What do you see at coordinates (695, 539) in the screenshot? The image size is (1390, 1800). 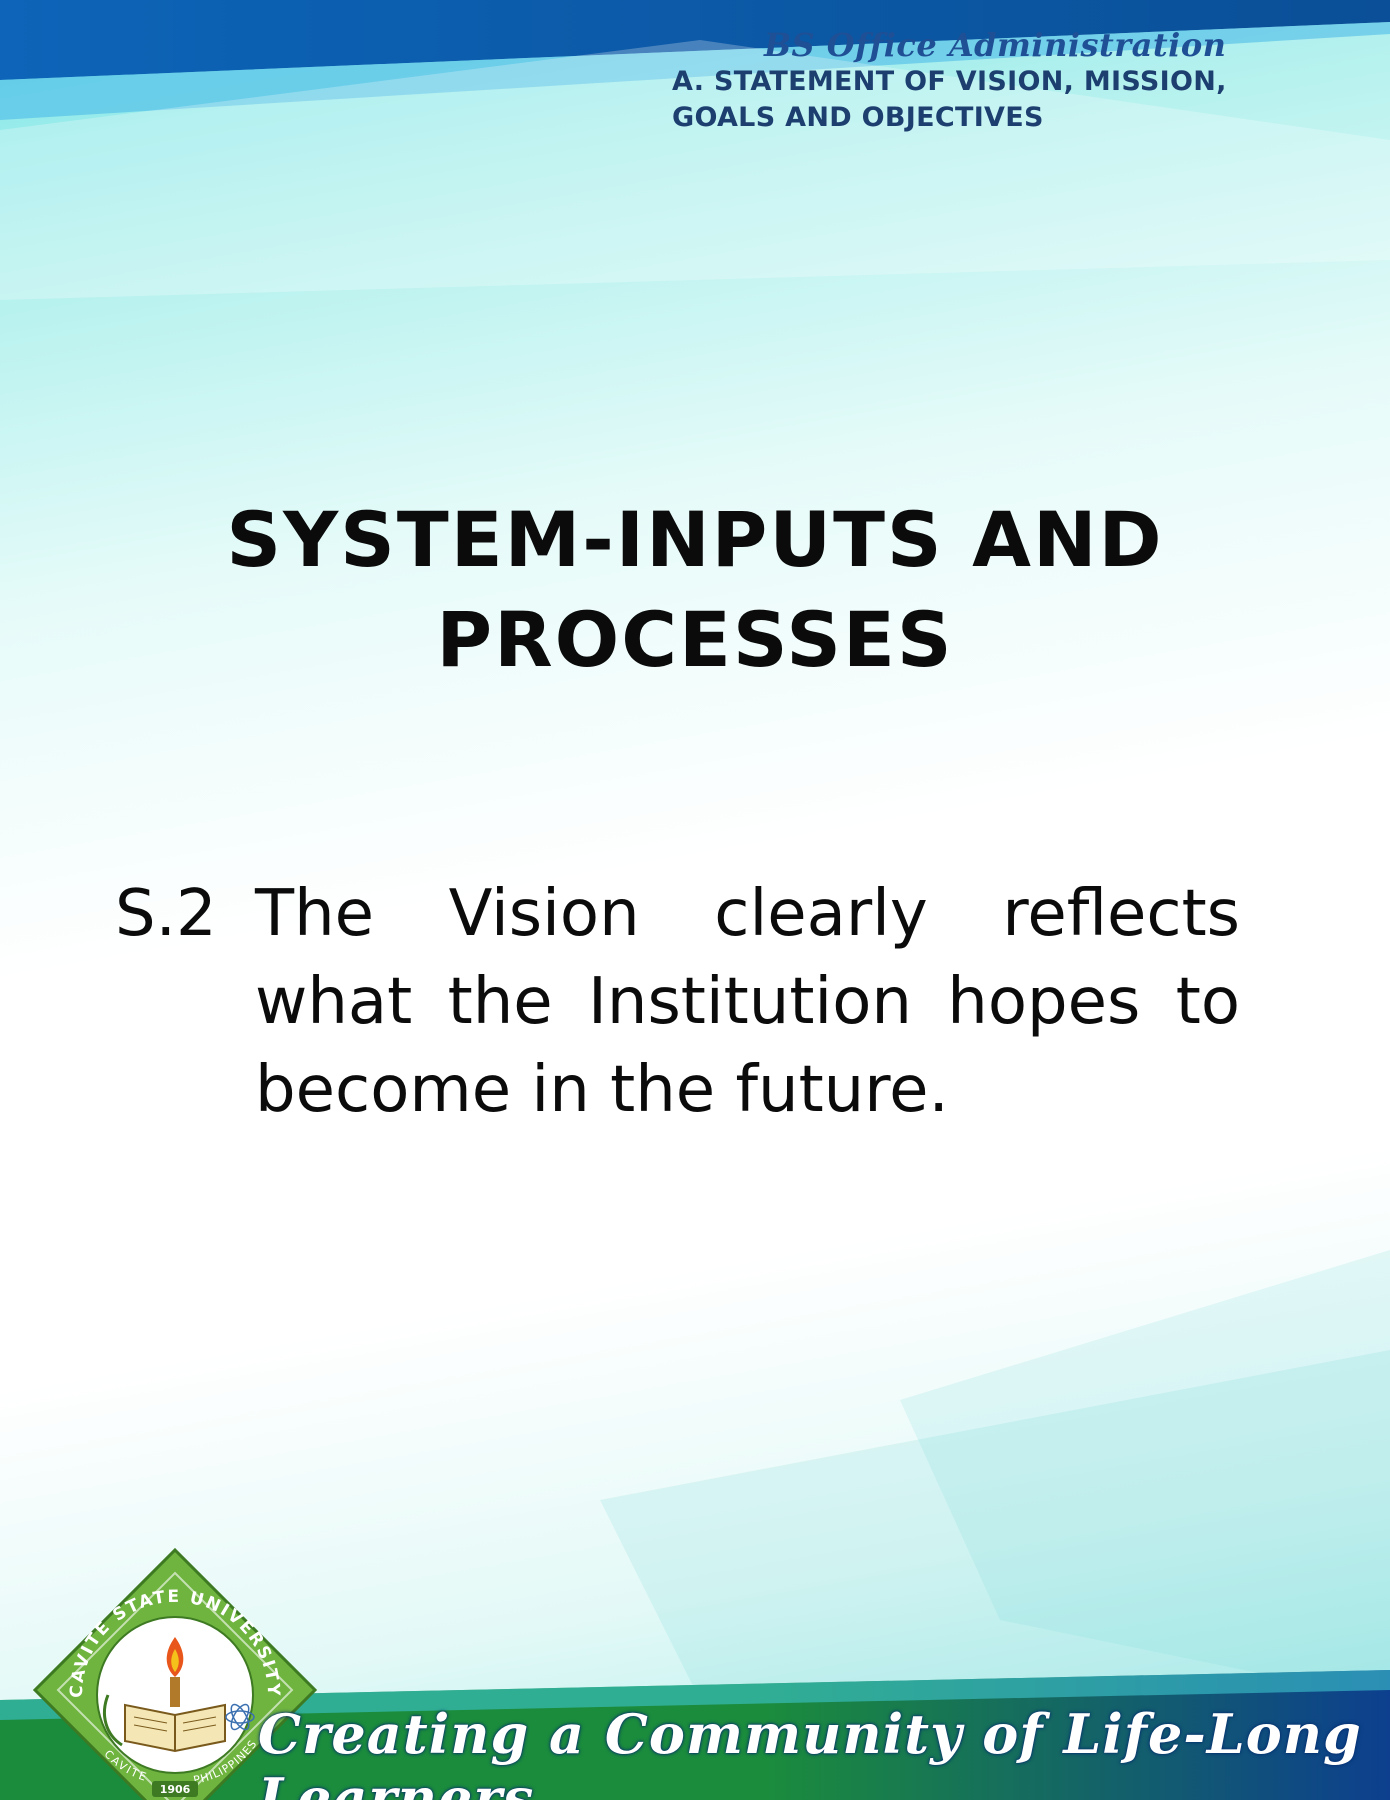 I see `page-title-line1: SYSTEM-INPUTS AND` at bounding box center [695, 539].